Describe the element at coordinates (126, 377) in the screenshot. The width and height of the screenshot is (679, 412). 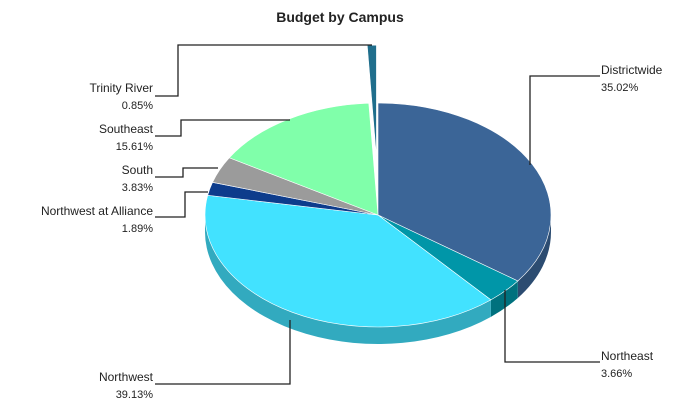
I see `slice-label: Northwest` at that location.